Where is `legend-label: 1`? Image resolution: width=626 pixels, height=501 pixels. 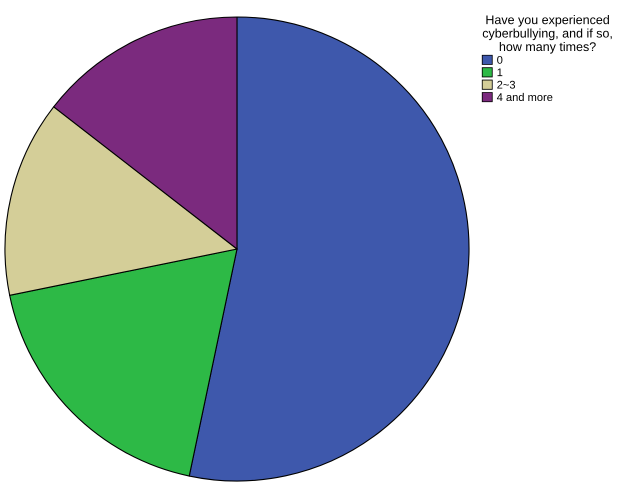 legend-label: 1 is located at coordinates (500, 72).